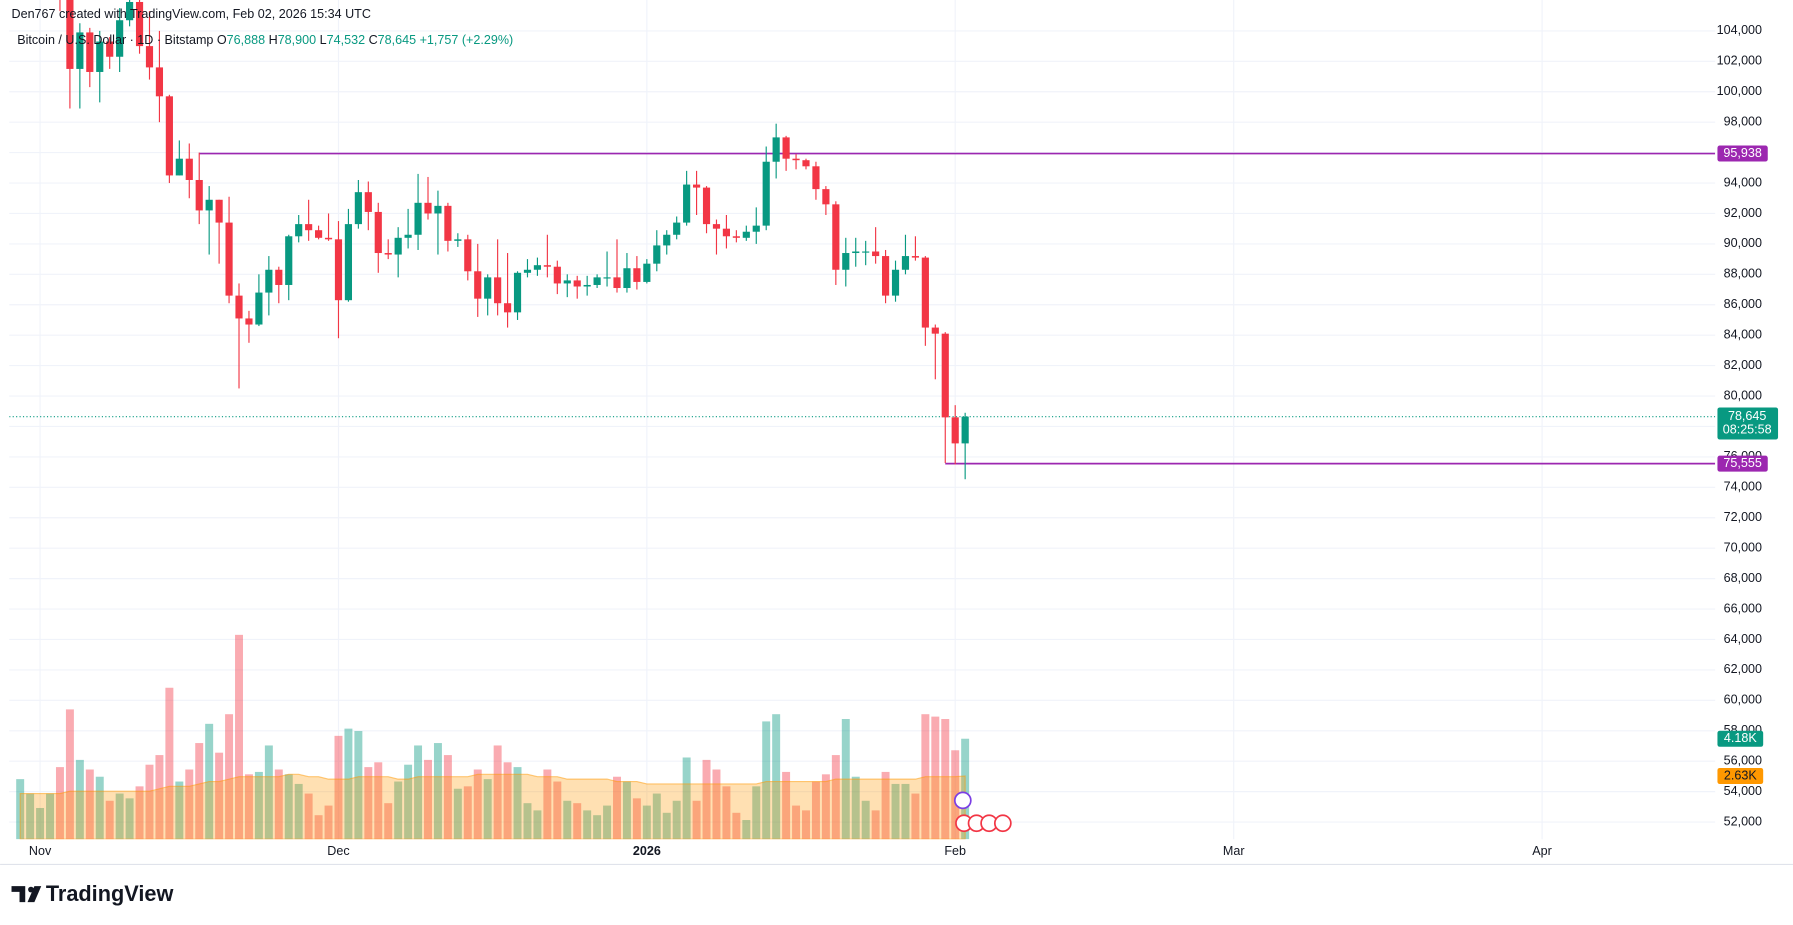 Image resolution: width=1793 pixels, height=925 pixels. Describe the element at coordinates (1743, 548) in the screenshot. I see `y-tick-label: 70,000` at that location.